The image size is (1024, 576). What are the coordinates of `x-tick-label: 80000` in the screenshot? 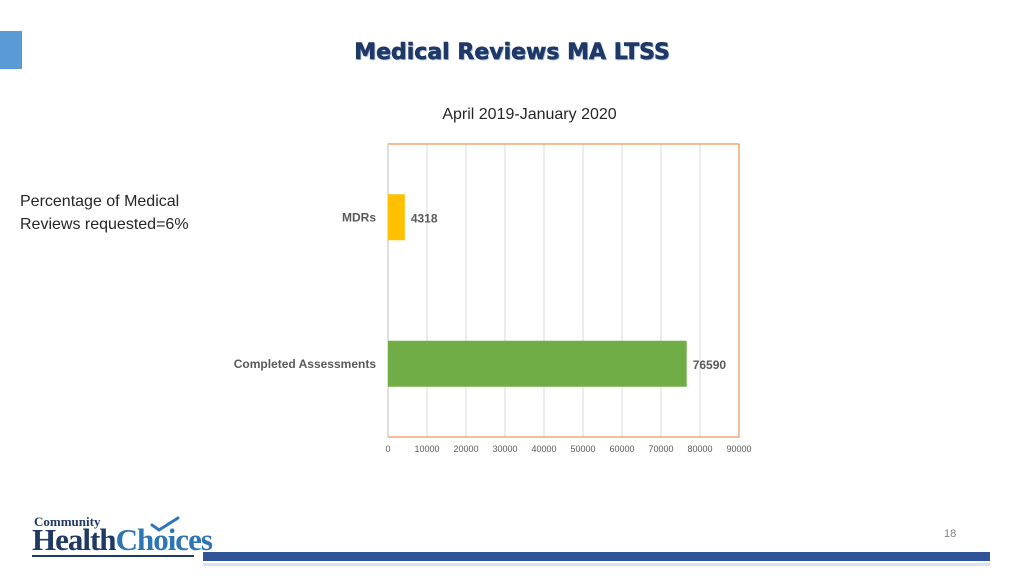 It's located at (699, 449).